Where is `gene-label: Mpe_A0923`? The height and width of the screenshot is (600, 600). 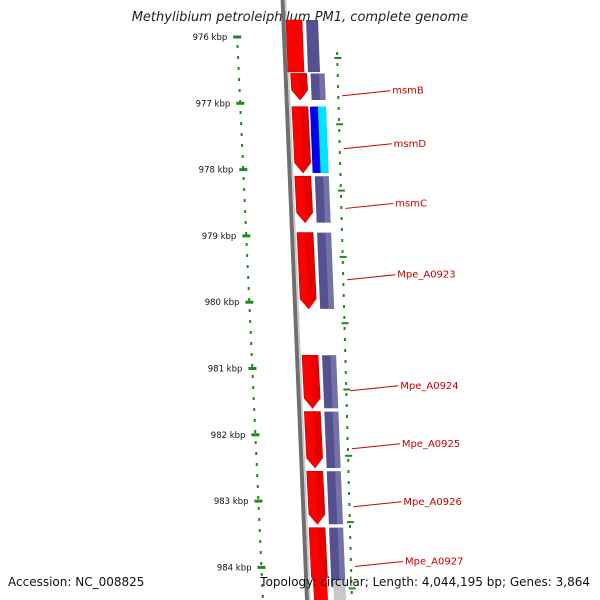 gene-label: Mpe_A0923 is located at coordinates (426, 275).